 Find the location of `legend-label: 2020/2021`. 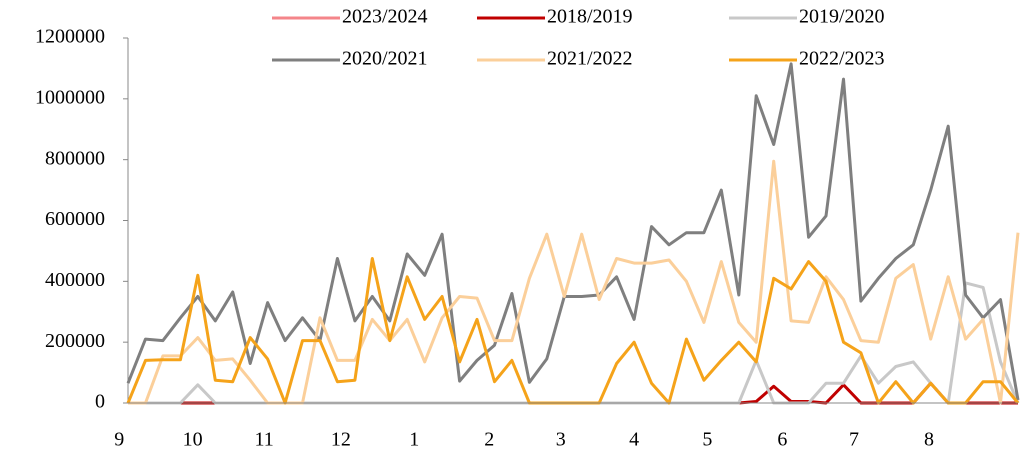

legend-label: 2020/2021 is located at coordinates (385, 59).